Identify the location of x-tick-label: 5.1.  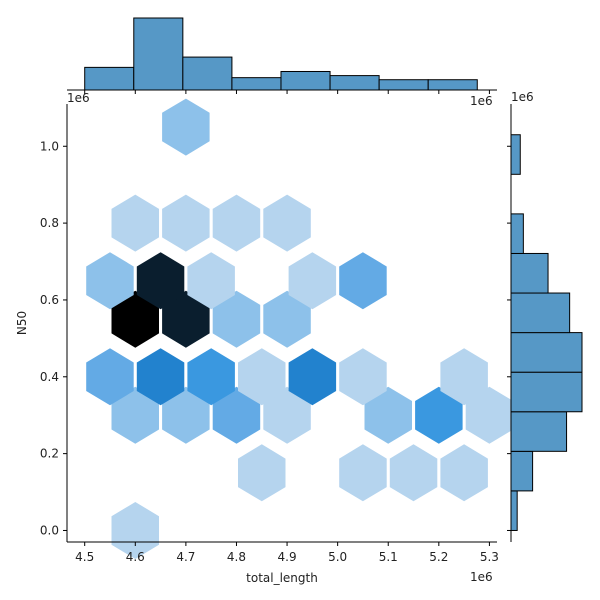
(388, 557).